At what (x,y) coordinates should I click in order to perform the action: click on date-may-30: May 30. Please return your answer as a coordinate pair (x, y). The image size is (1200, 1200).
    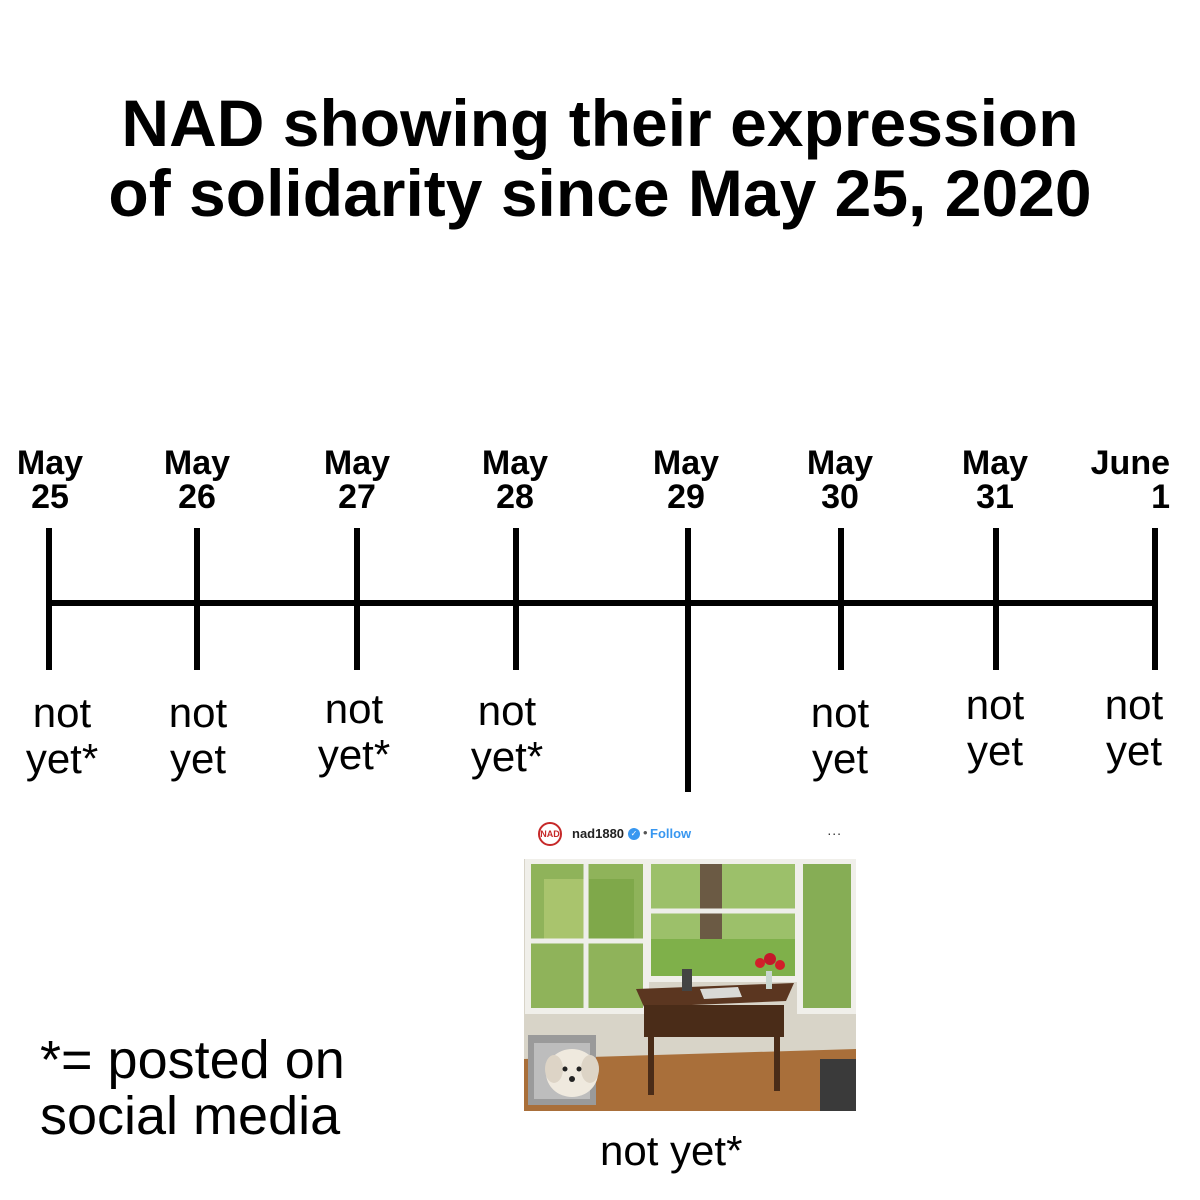
    Looking at the image, I should click on (840, 480).